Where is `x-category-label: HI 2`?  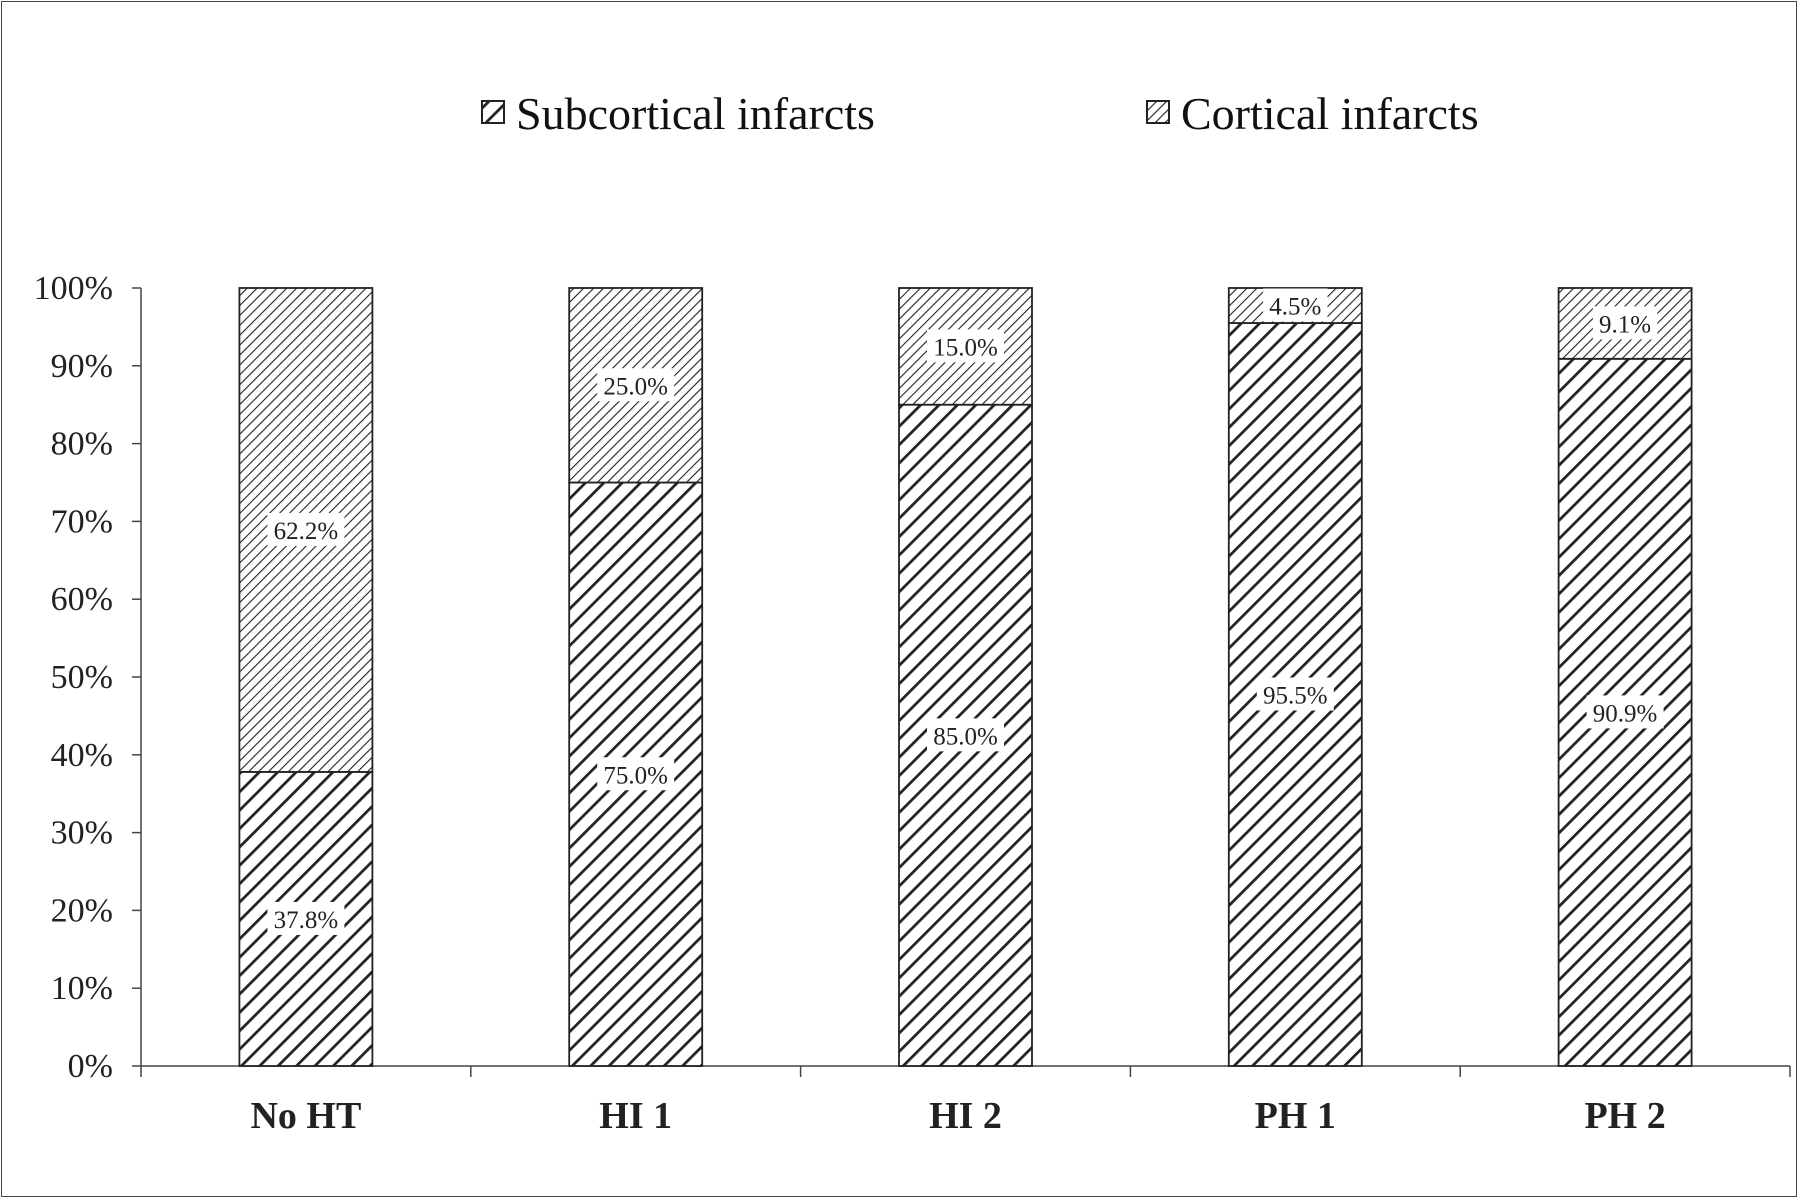 x-category-label: HI 2 is located at coordinates (965, 1116).